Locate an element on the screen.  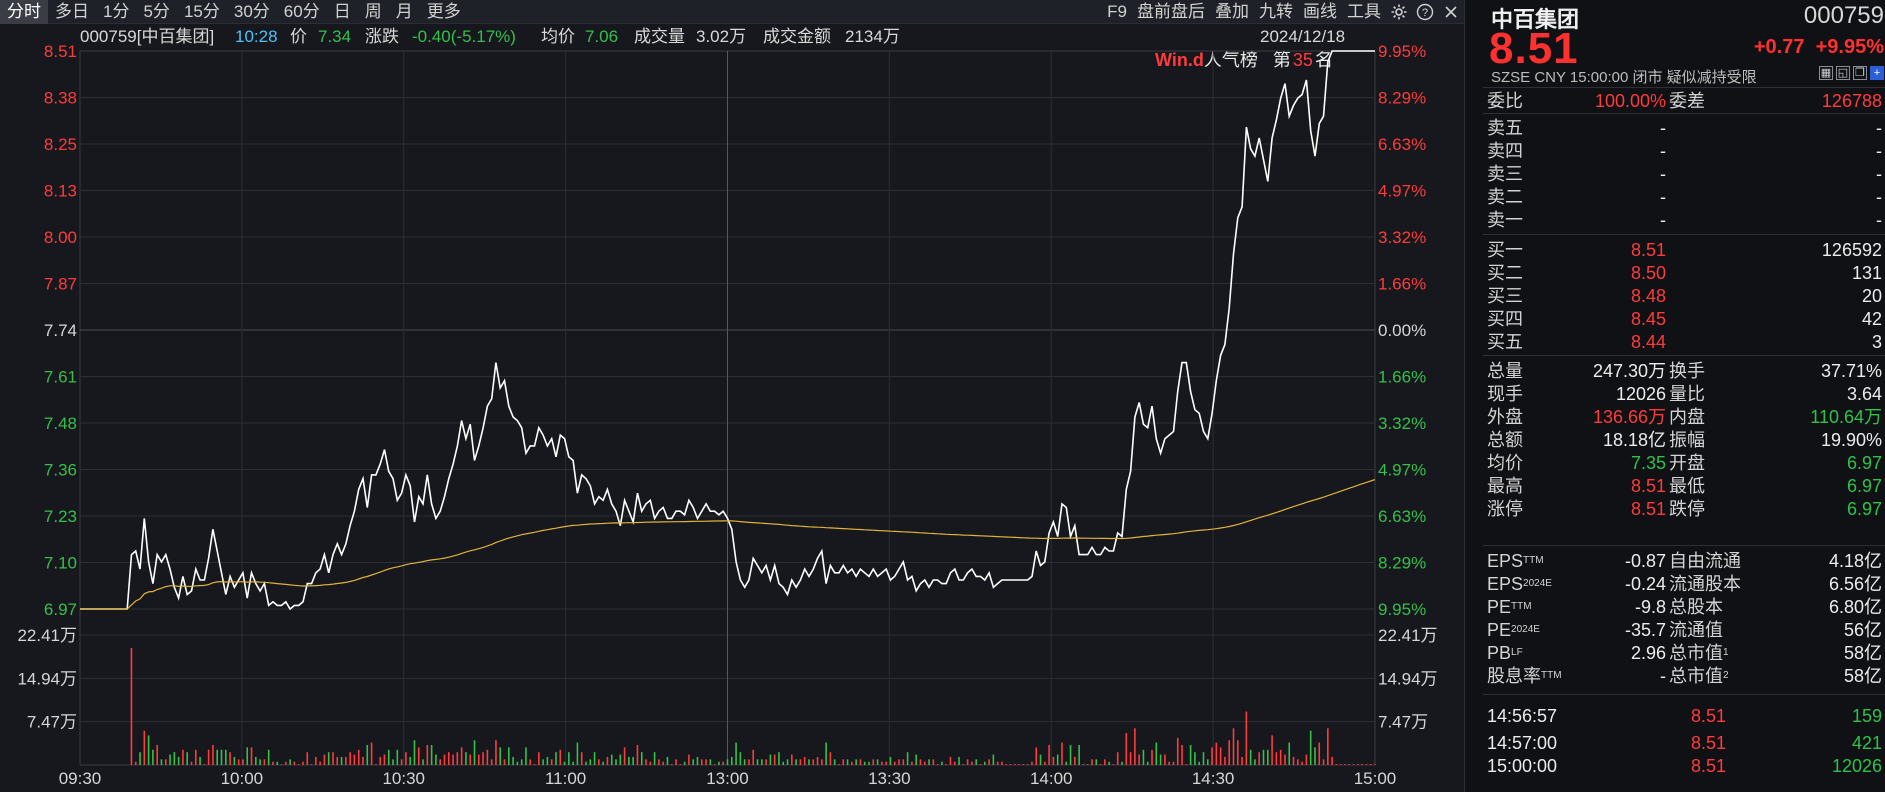
period-tab-3: 5分 is located at coordinates (156, 11).